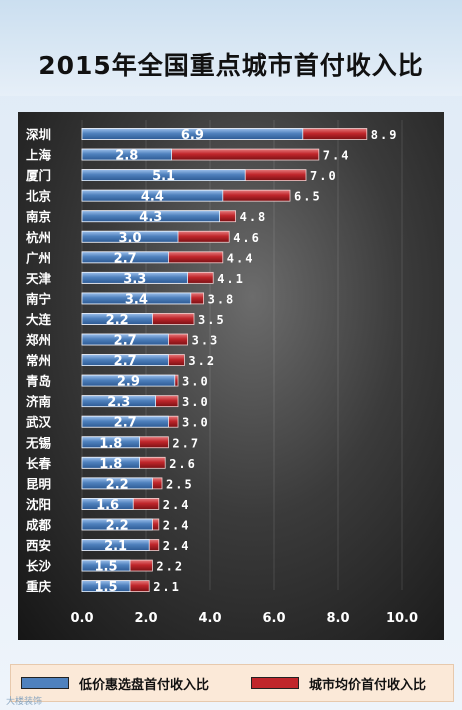 This screenshot has height=710, width=462. What do you see at coordinates (337, 618) in the screenshot?
I see `x-tick-label: 8.0` at bounding box center [337, 618].